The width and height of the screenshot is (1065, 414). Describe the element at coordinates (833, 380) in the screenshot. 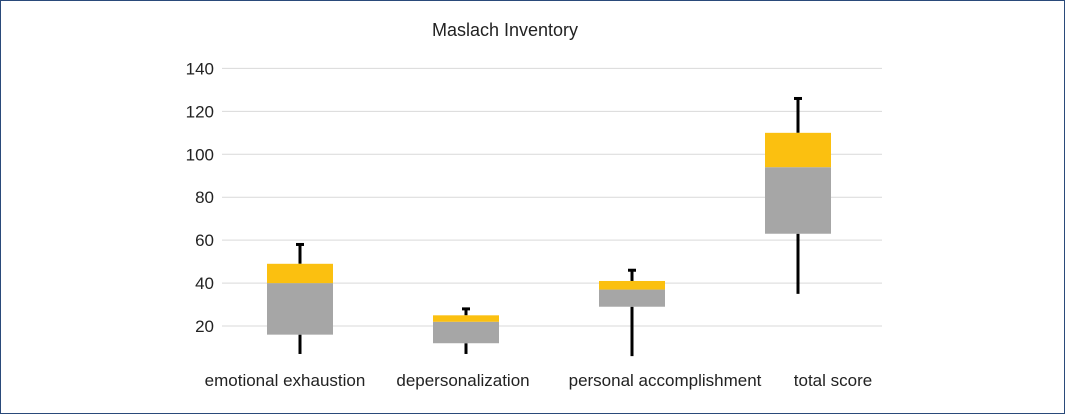

I see `x-category-label: total score` at that location.